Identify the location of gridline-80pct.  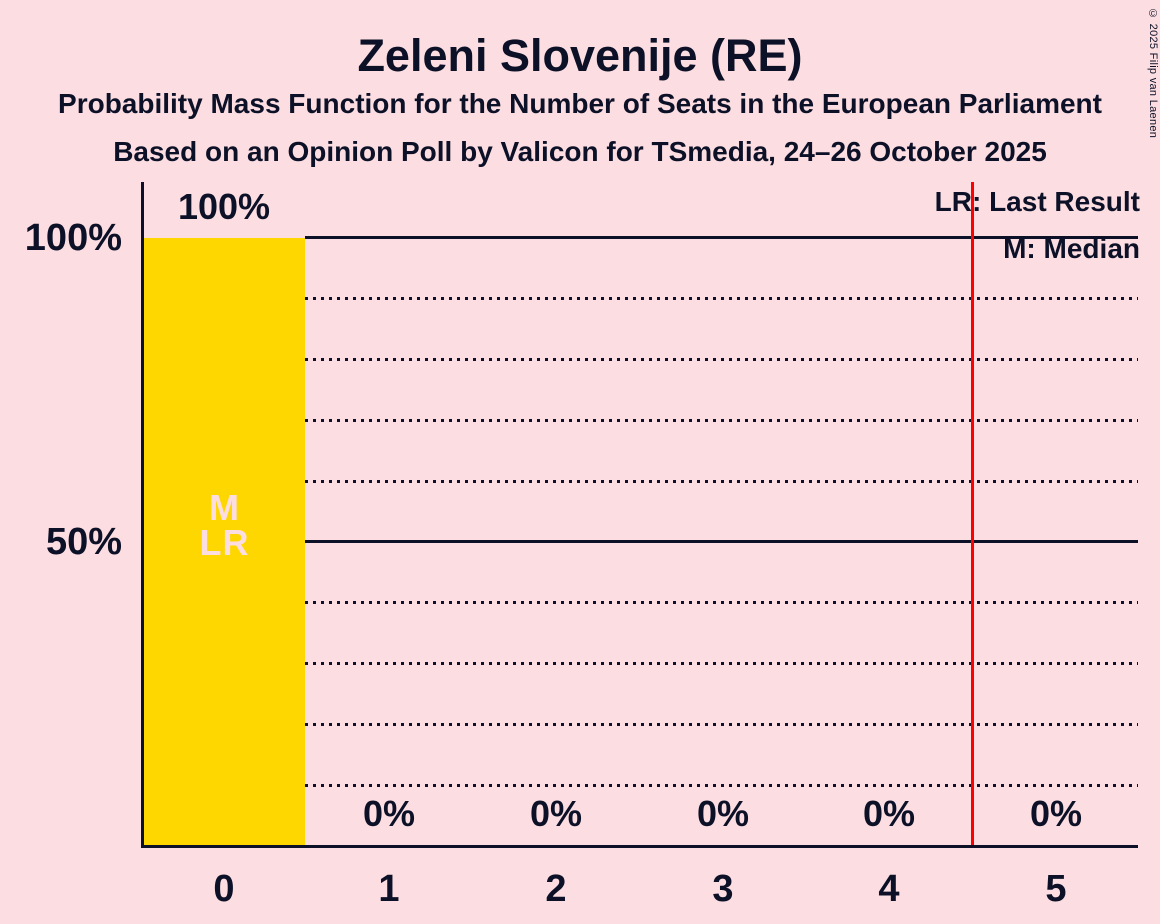
(721, 359).